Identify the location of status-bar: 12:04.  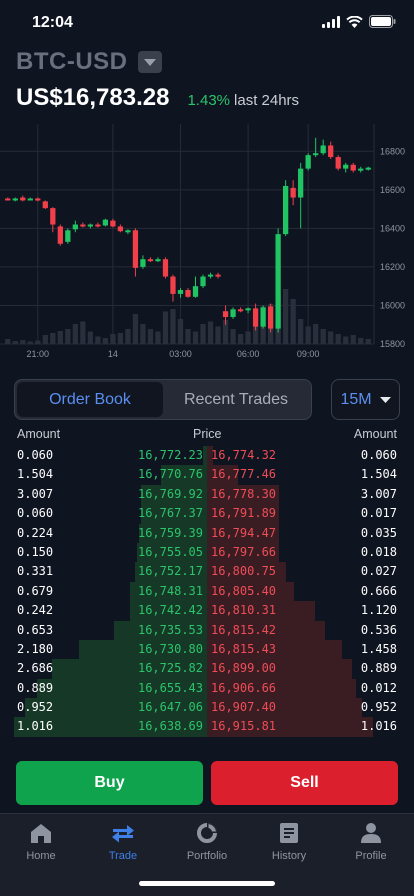
(207, 23).